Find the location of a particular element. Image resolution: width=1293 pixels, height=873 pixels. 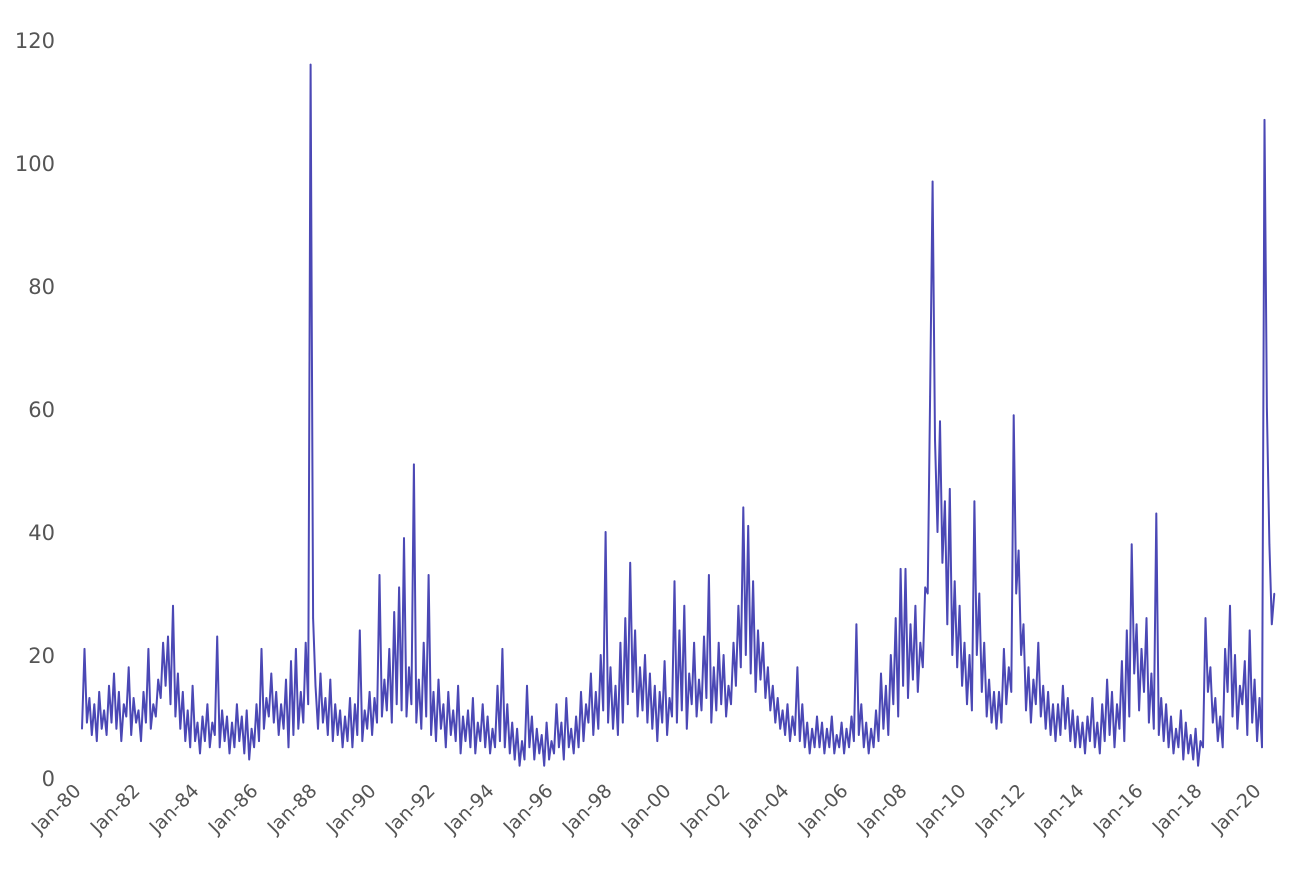

x-tick-label: Jan-16 is located at coordinates (1118, 809).